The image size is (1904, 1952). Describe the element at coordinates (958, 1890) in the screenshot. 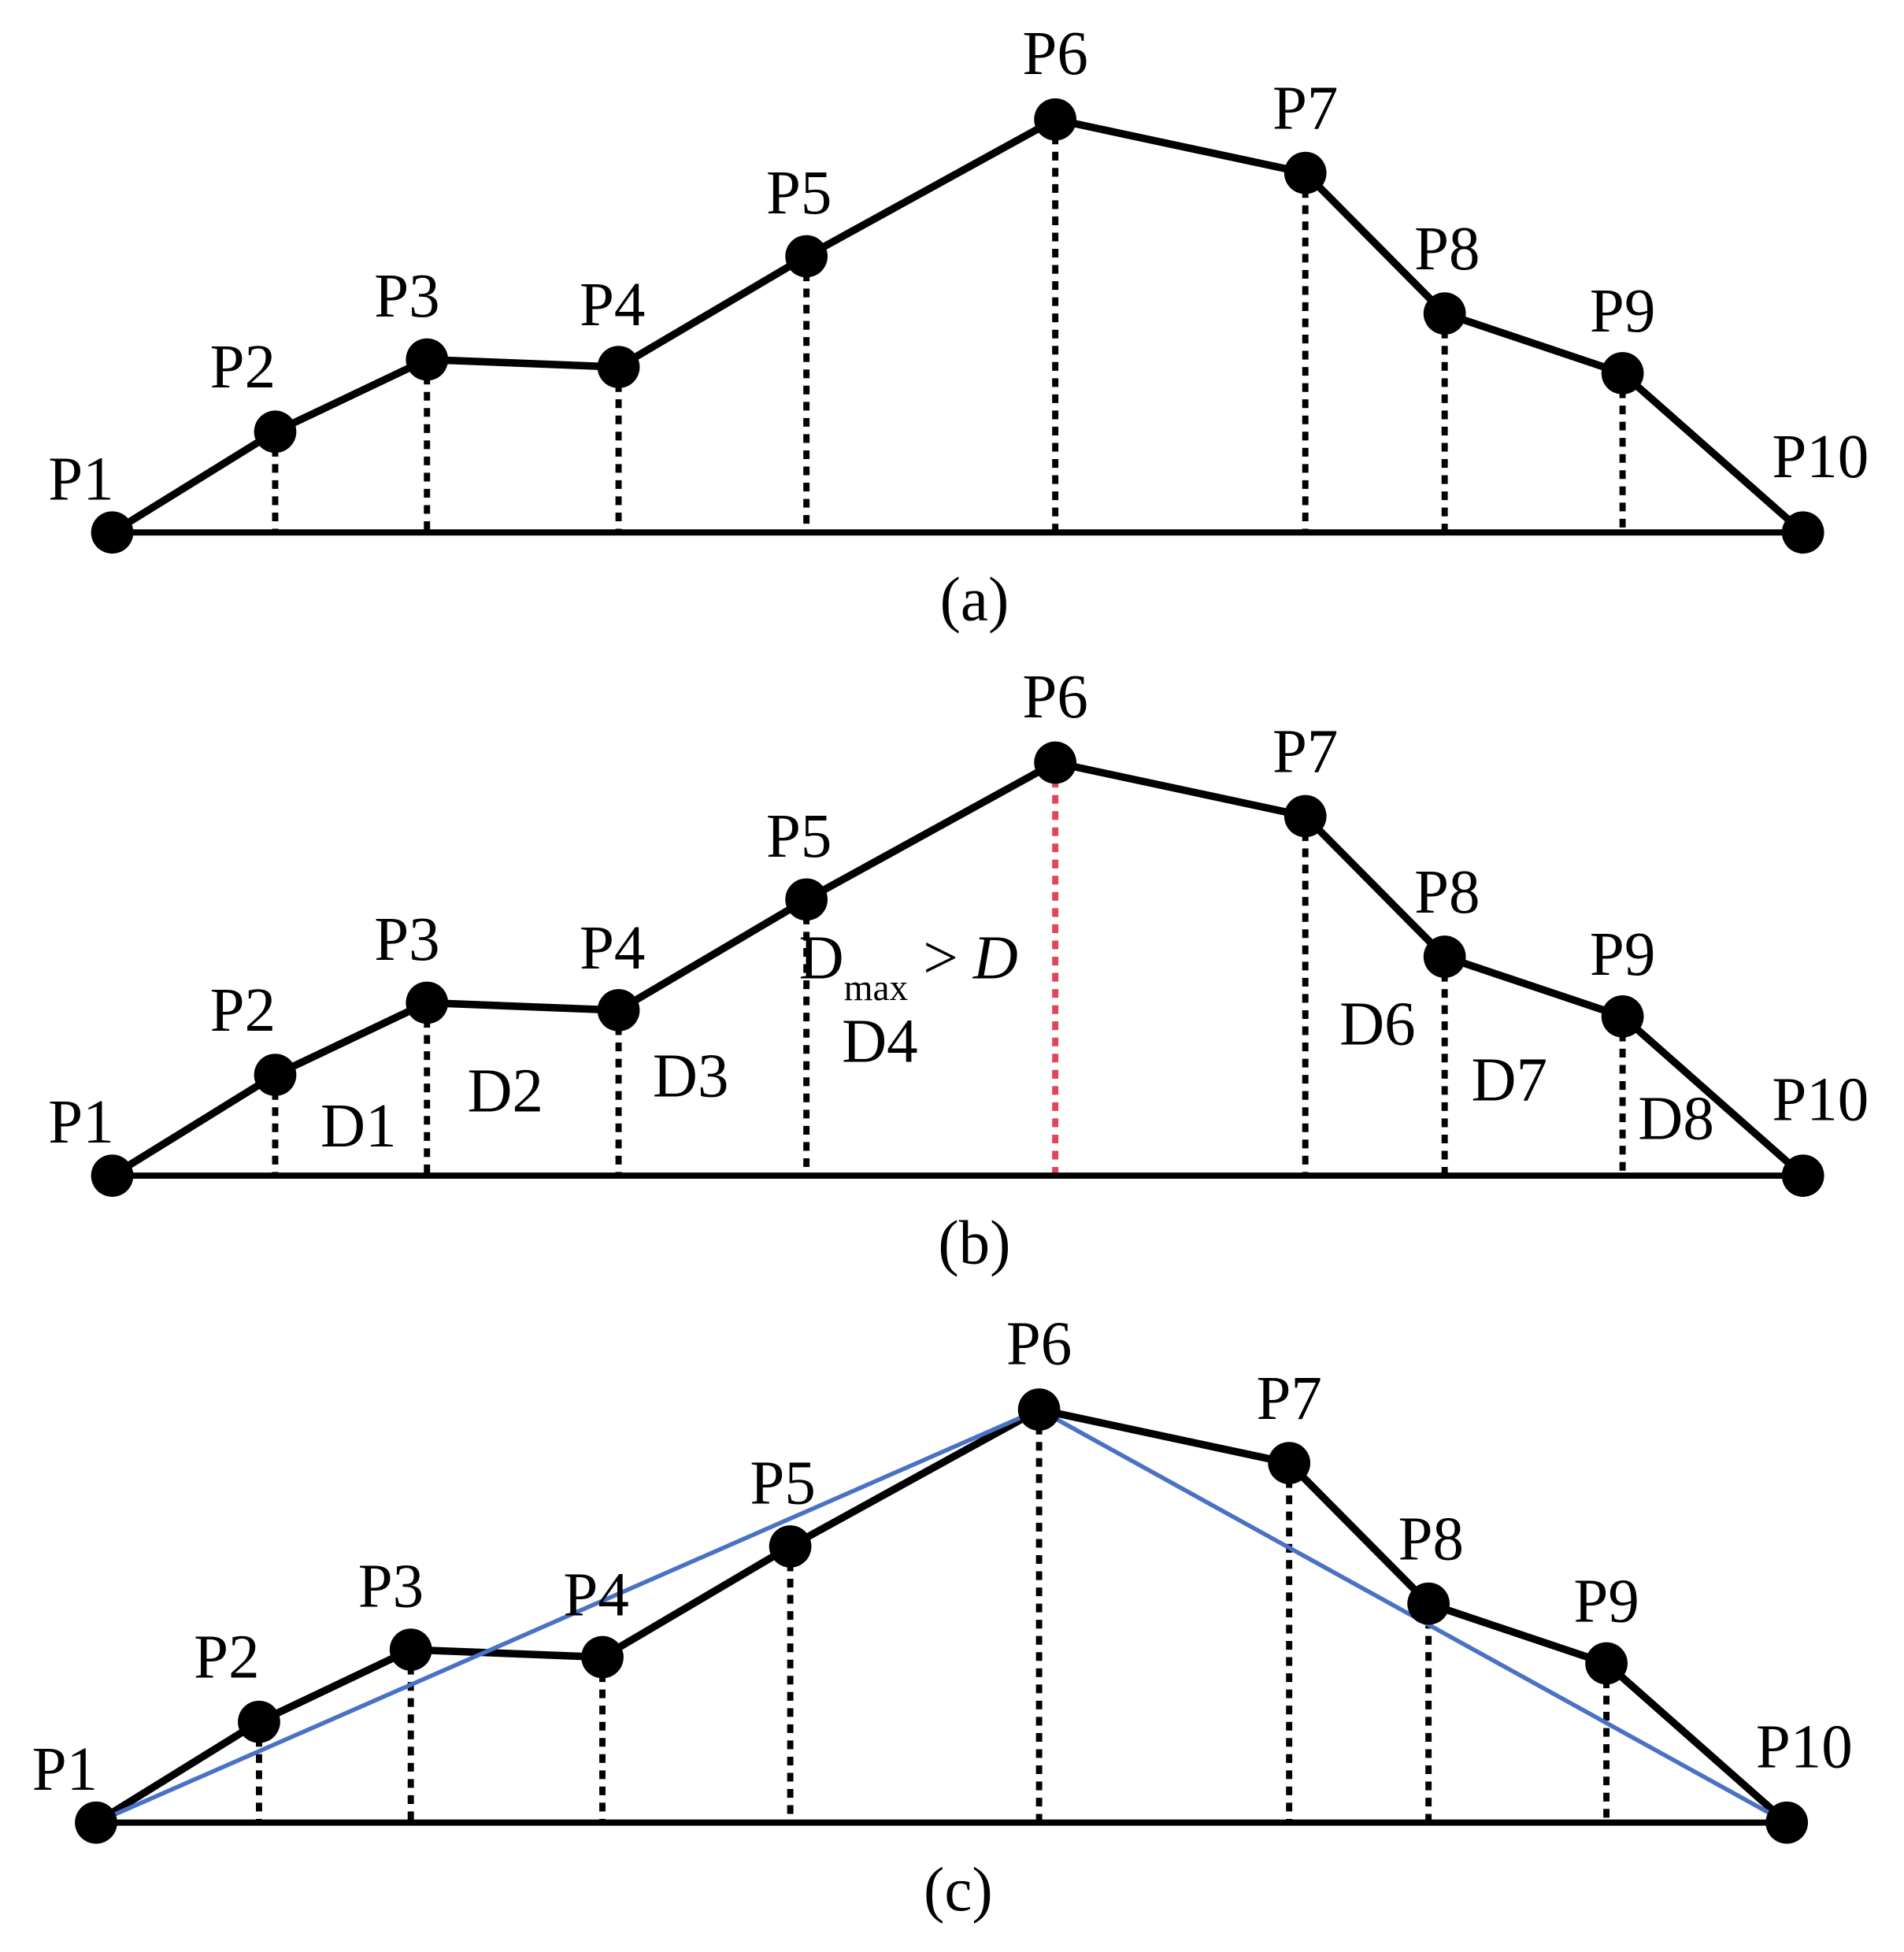

I see `caption: (c)` at that location.